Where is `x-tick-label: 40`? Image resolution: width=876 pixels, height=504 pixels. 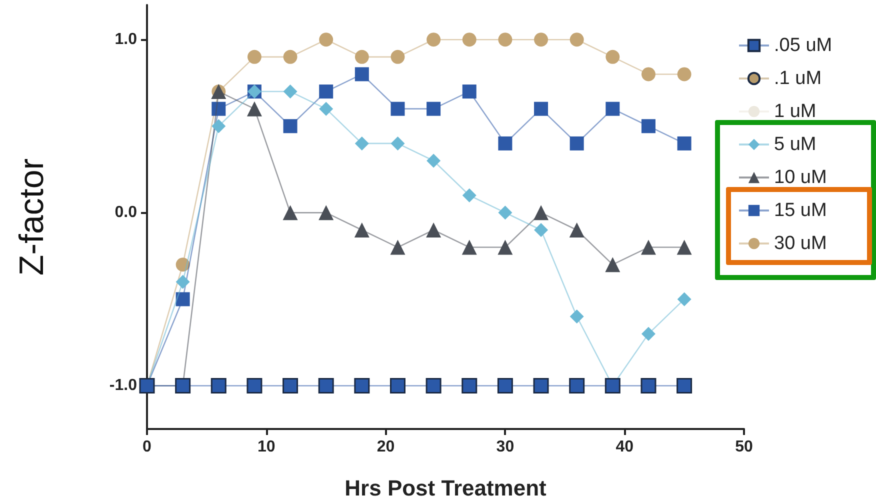
x-tick-label: 40 is located at coordinates (625, 447).